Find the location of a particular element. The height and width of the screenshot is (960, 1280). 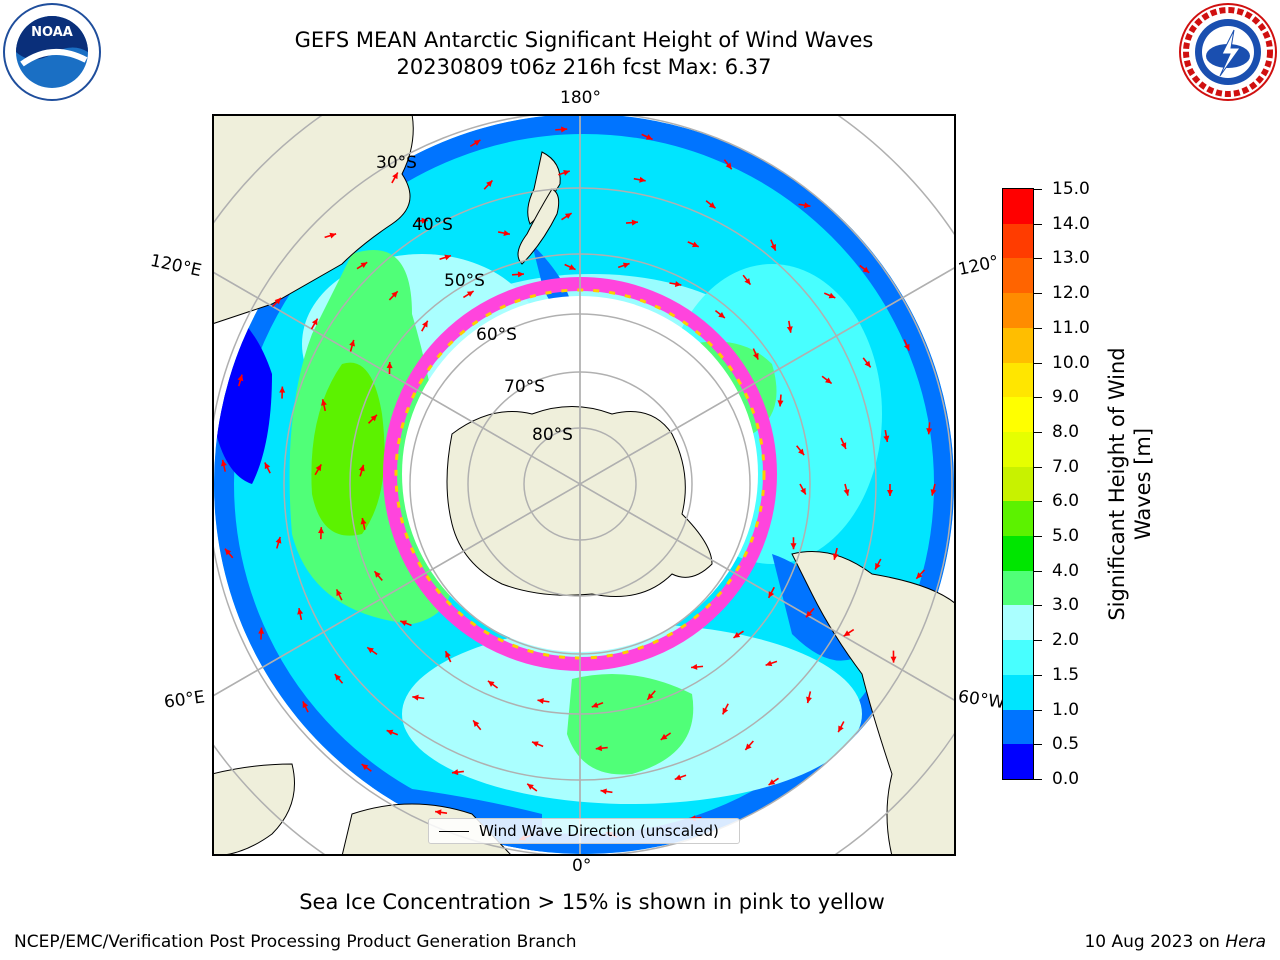

credit-date: 10 Aug 2023 on Hera is located at coordinates (1175, 942).